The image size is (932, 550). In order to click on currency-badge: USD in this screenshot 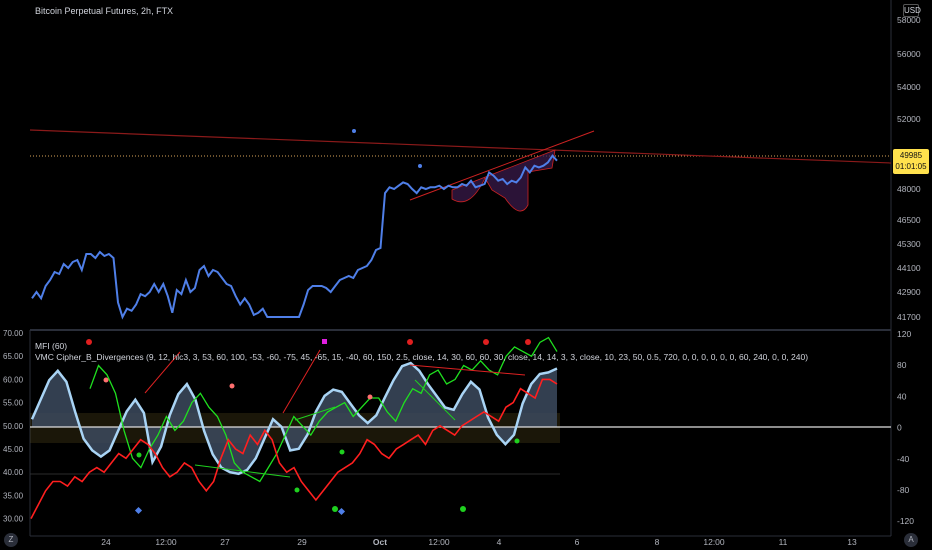, I will do `click(912, 10)`.